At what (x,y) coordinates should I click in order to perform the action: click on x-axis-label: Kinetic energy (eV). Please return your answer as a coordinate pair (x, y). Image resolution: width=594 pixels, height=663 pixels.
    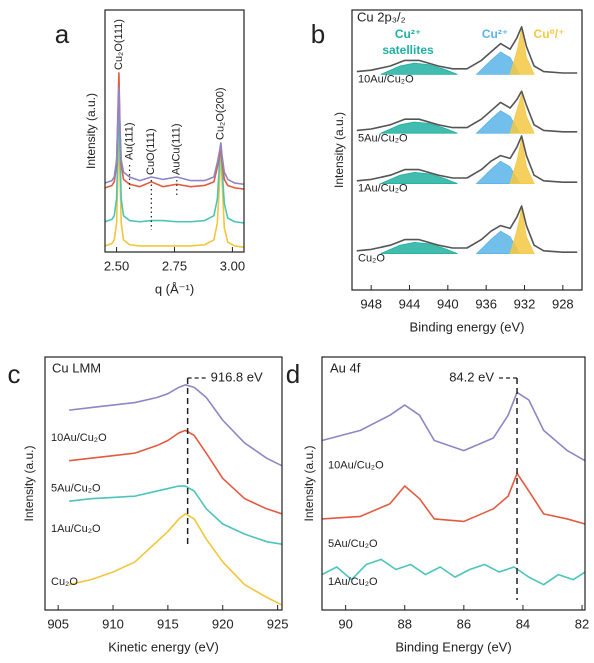
    Looking at the image, I should click on (163, 646).